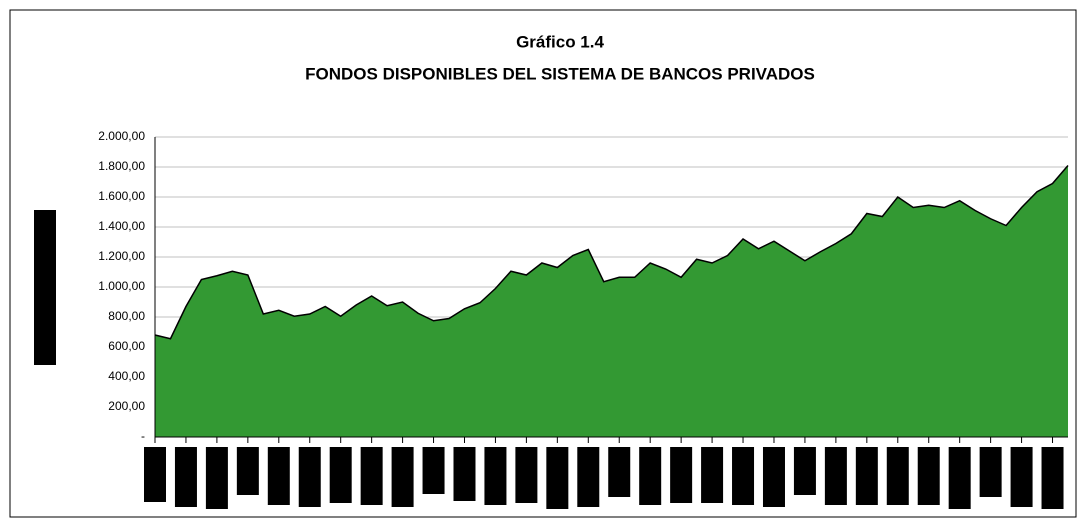 The width and height of the screenshot is (1087, 525). I want to click on chart-title: Gráfico 1.4, so click(560, 41).